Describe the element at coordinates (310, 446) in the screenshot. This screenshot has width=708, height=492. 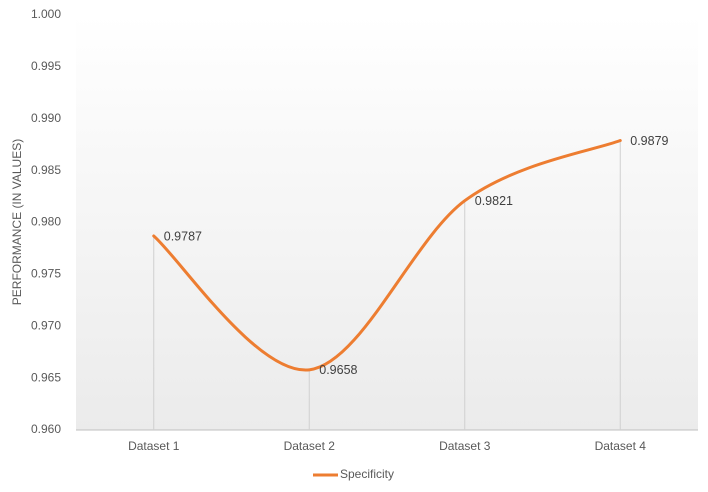
I see `x-tick-label: Dataset 2` at that location.